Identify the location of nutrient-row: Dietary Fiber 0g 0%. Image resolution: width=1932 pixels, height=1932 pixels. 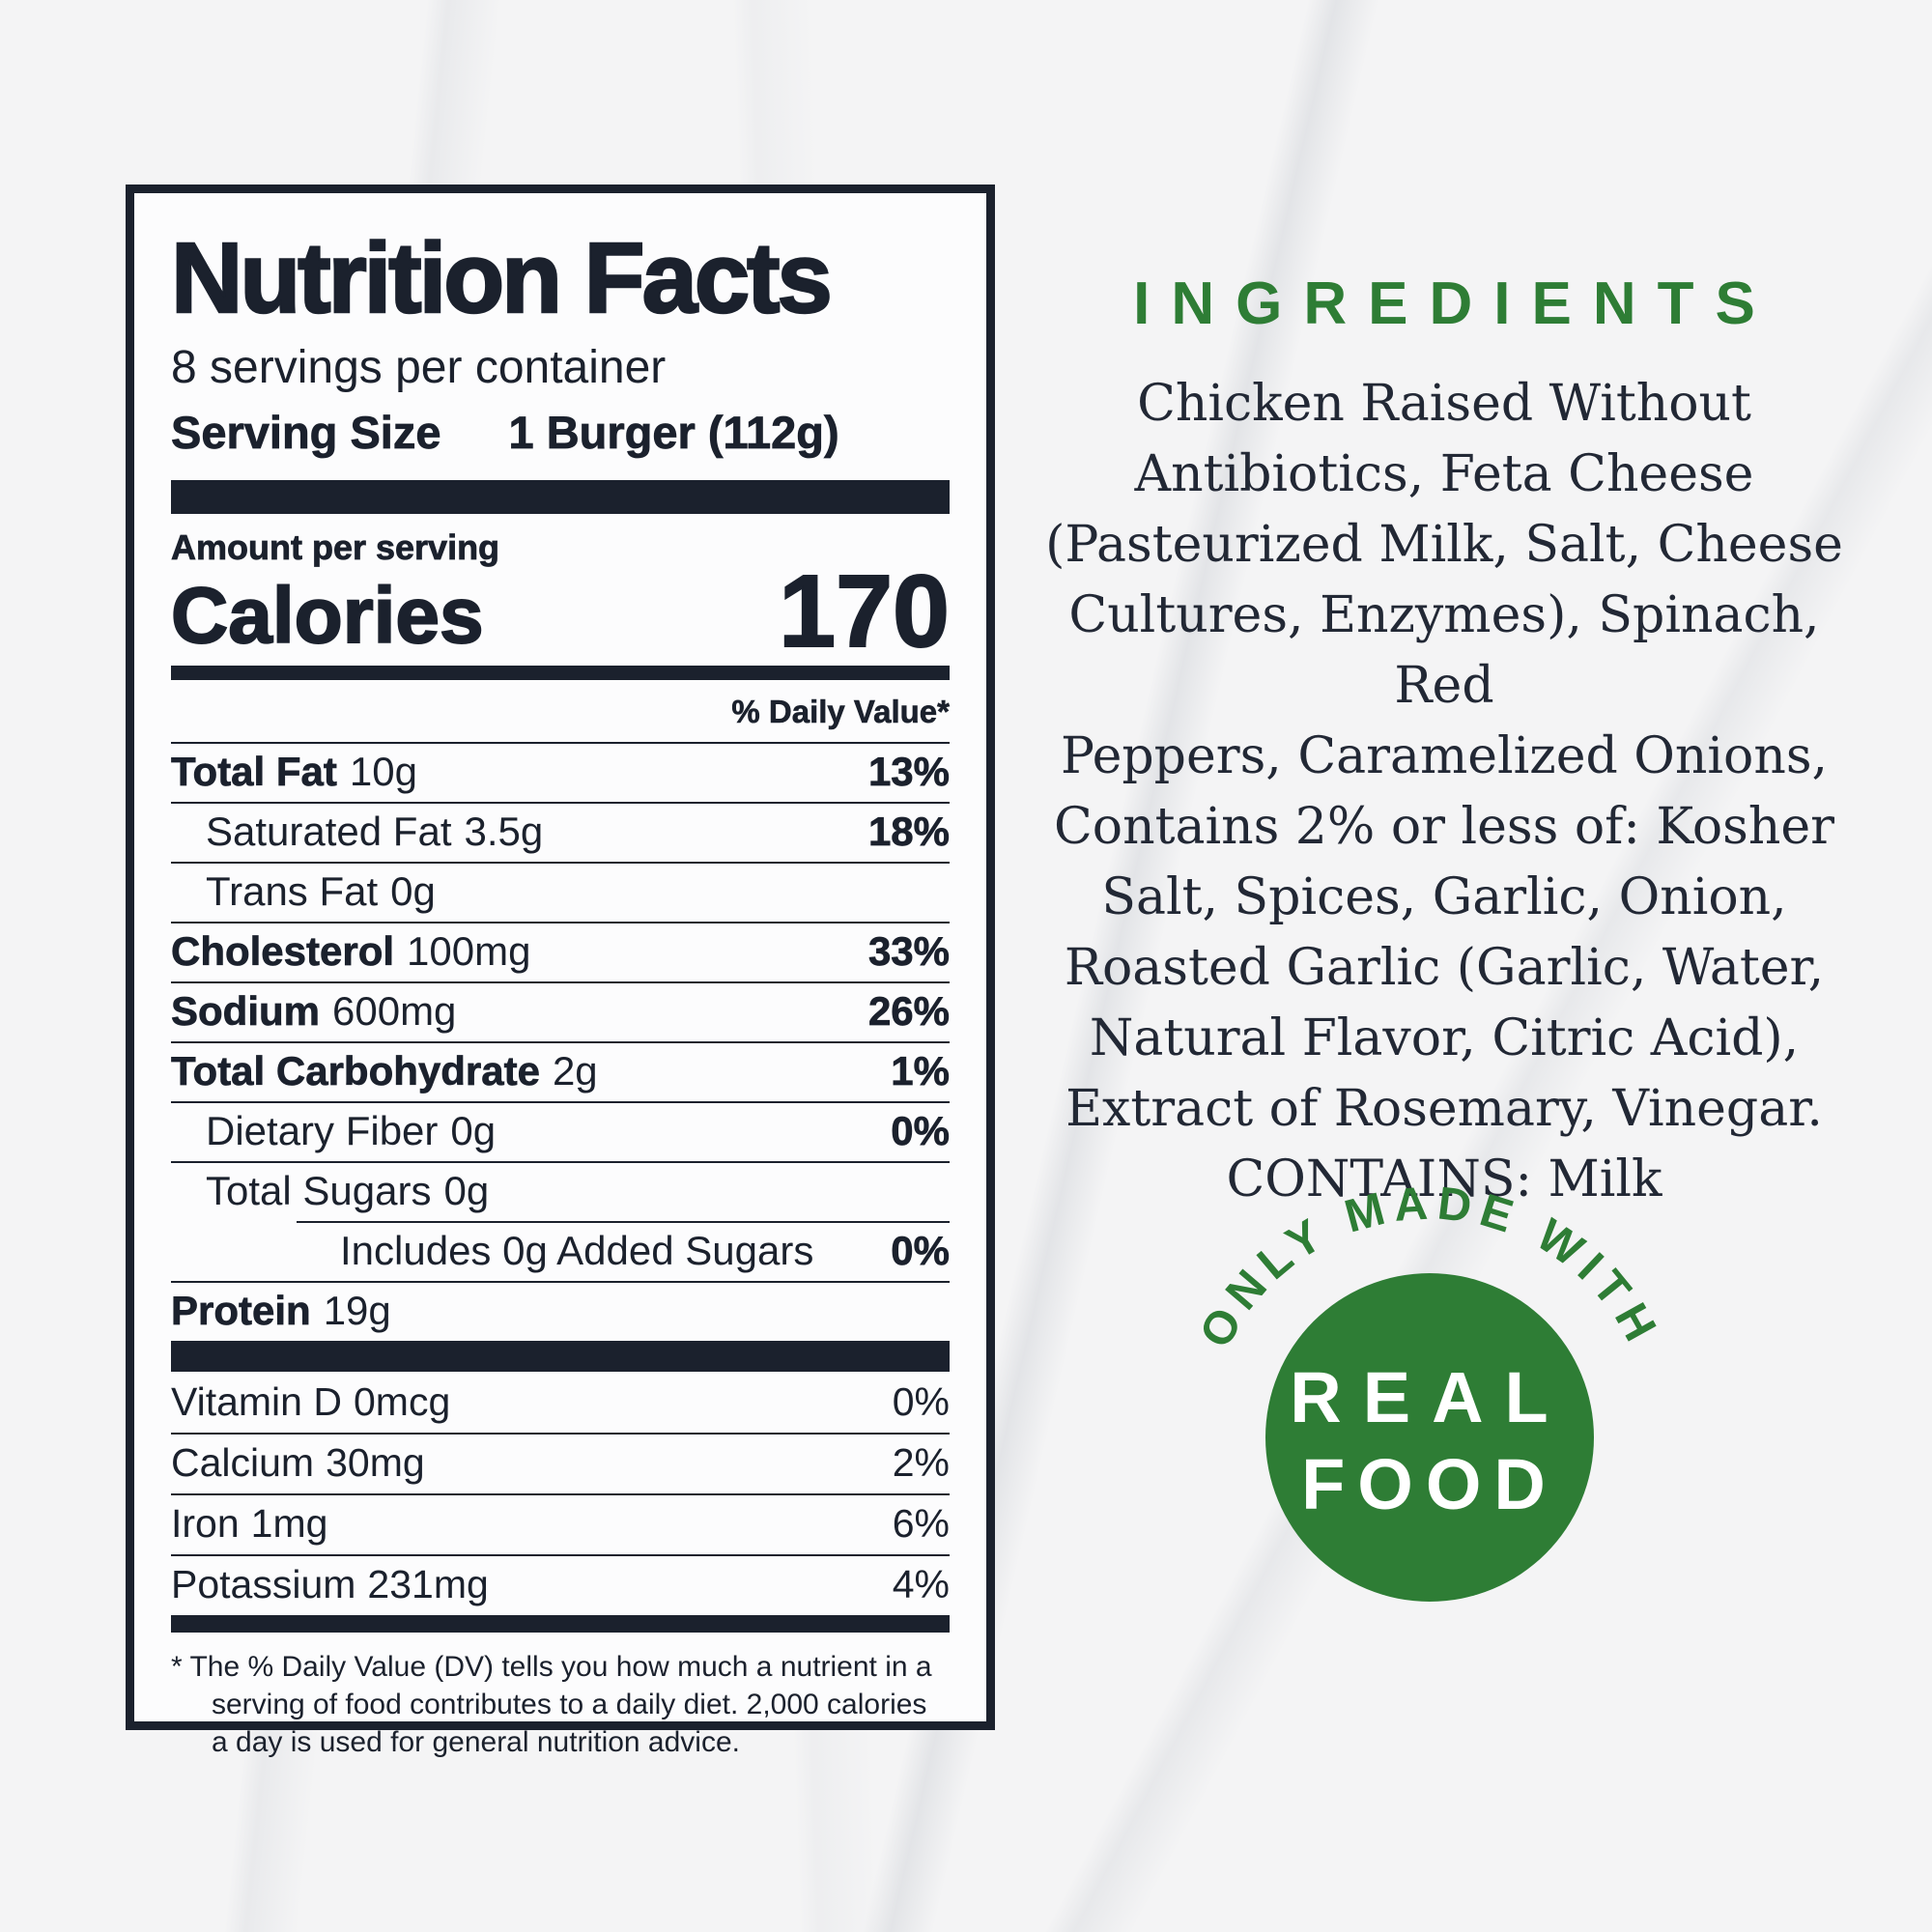
(560, 1131).